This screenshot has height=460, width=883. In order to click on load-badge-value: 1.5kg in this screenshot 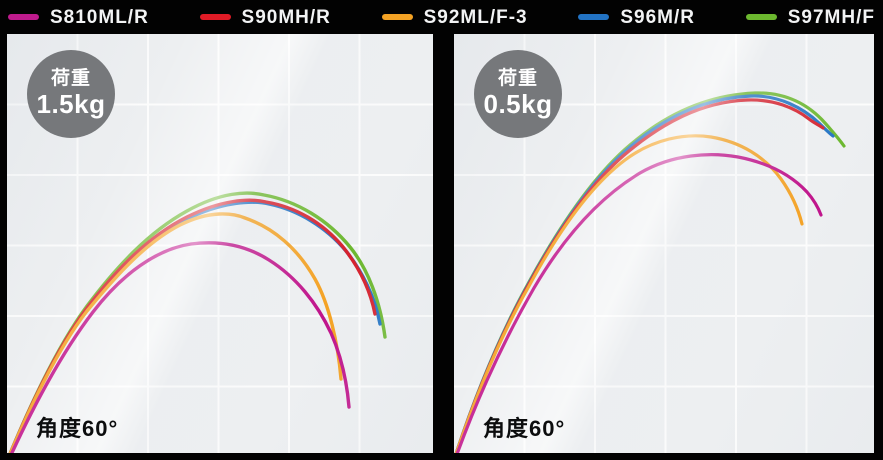, I will do `click(71, 103)`.